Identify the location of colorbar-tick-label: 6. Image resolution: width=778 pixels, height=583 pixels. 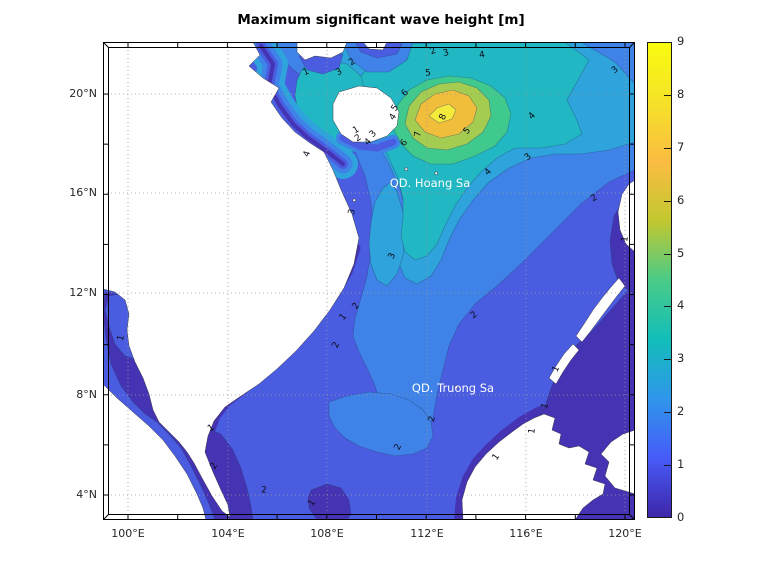
(681, 199).